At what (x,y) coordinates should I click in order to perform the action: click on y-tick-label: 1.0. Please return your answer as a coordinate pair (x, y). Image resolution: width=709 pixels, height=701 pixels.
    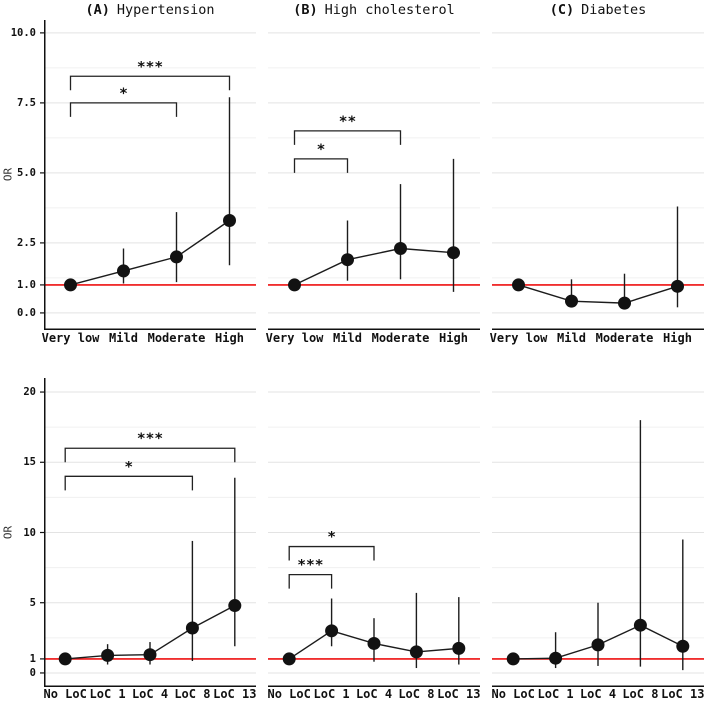
    Looking at the image, I should click on (26, 284).